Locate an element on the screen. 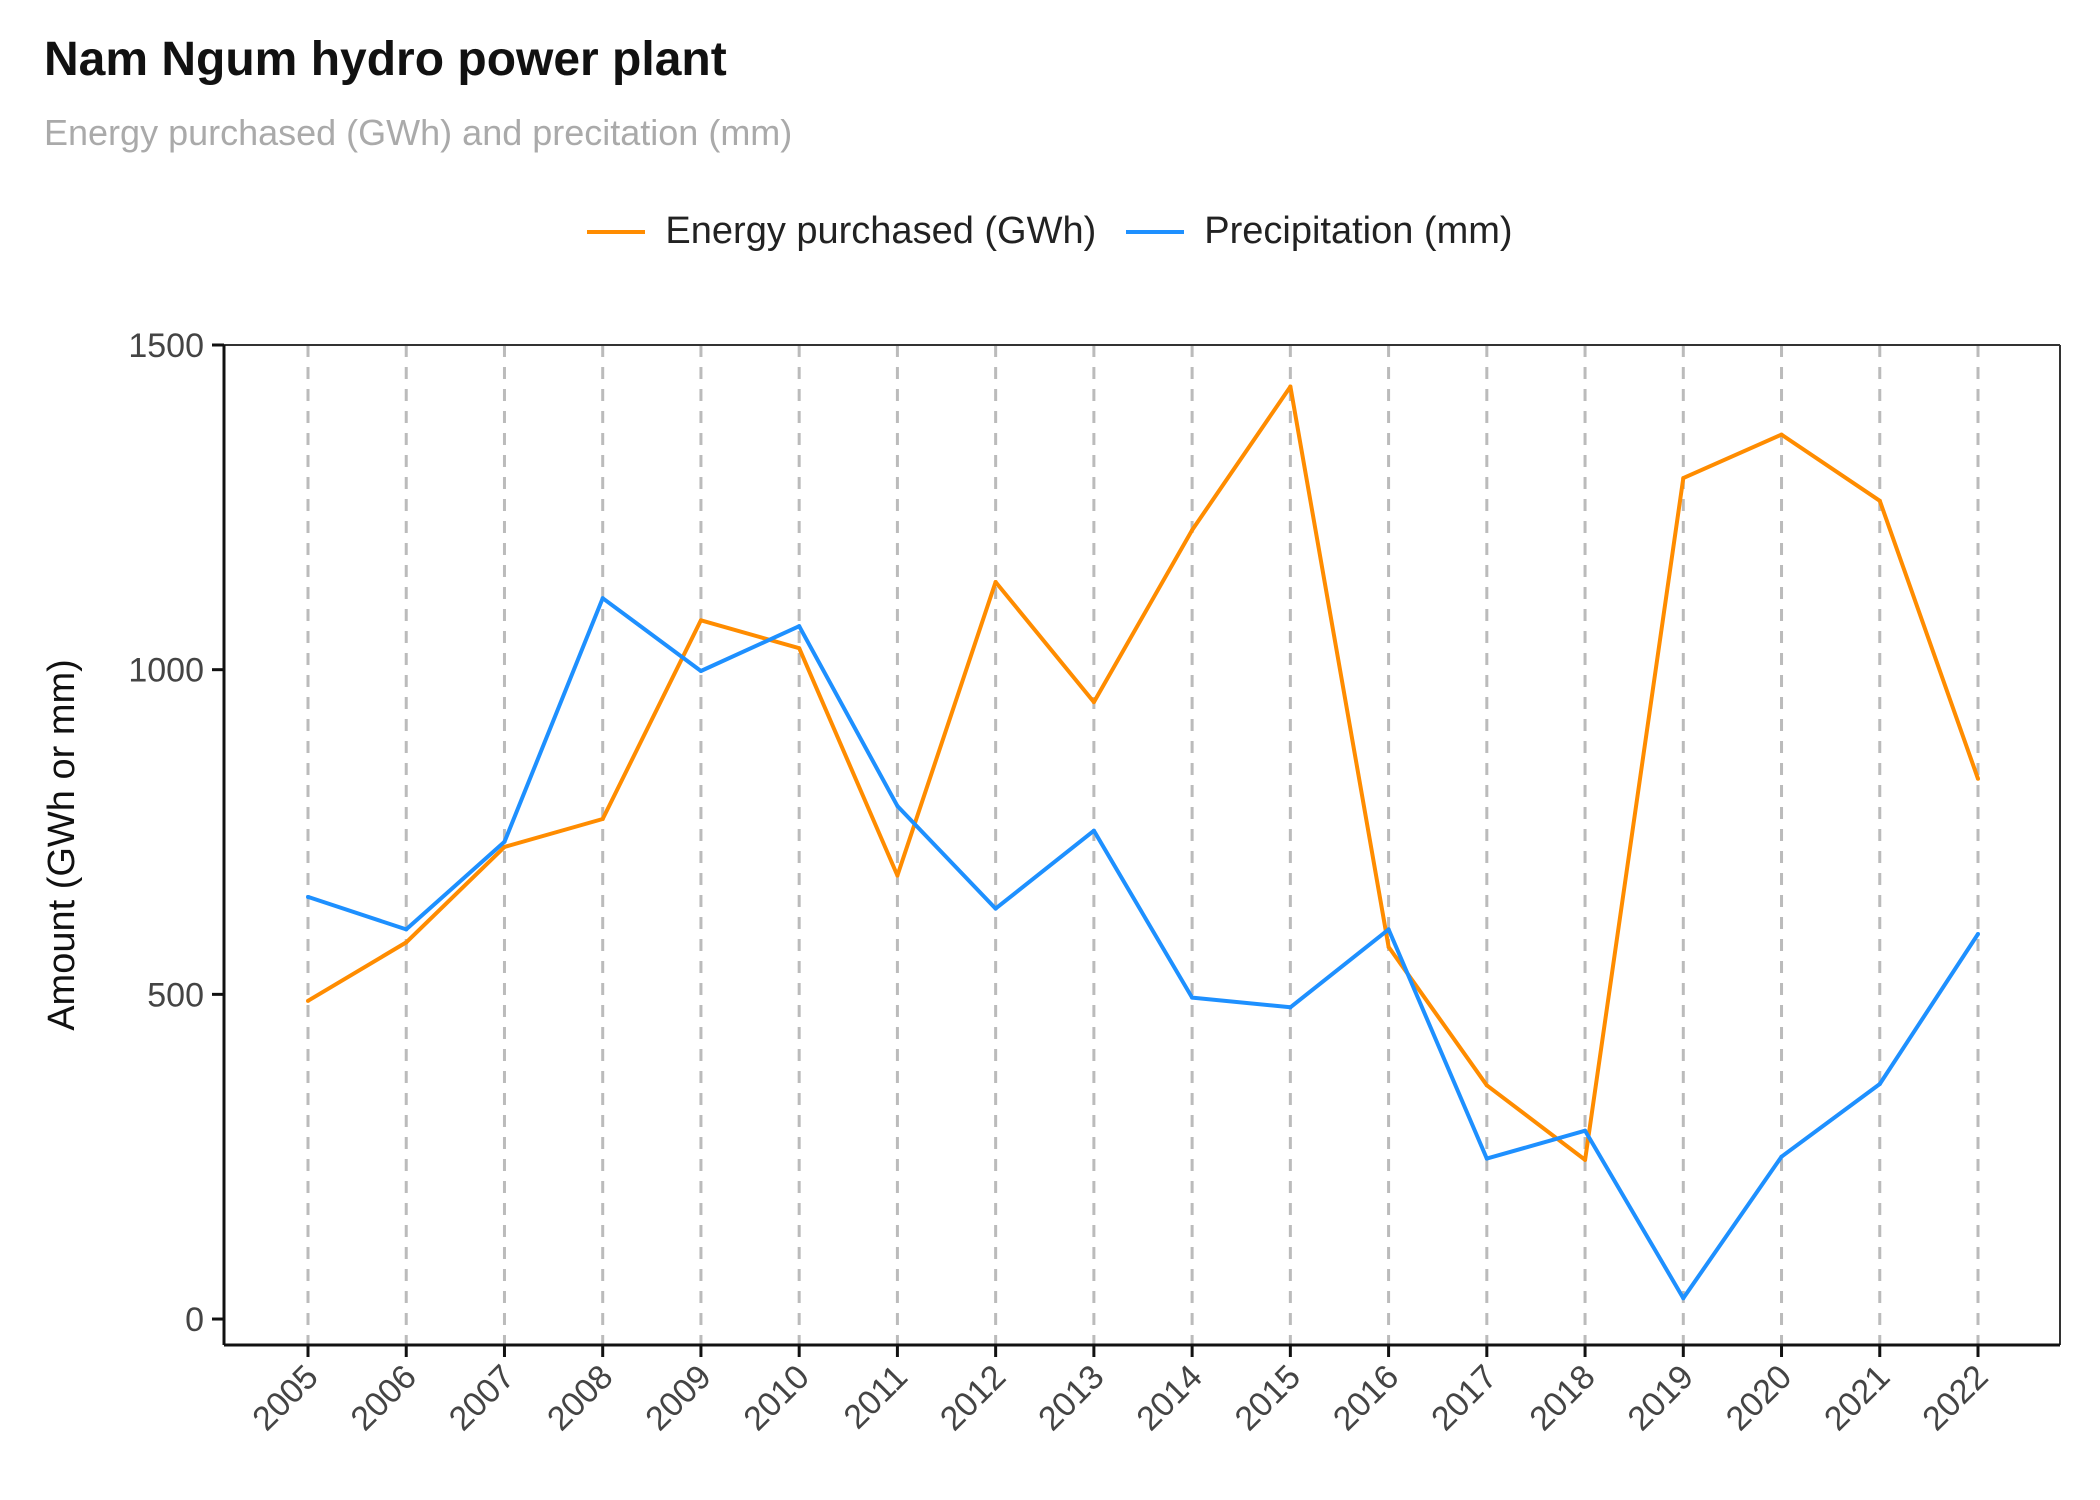 This screenshot has width=2100, height=1500. series-0-point-2010 is located at coordinates (799, 648).